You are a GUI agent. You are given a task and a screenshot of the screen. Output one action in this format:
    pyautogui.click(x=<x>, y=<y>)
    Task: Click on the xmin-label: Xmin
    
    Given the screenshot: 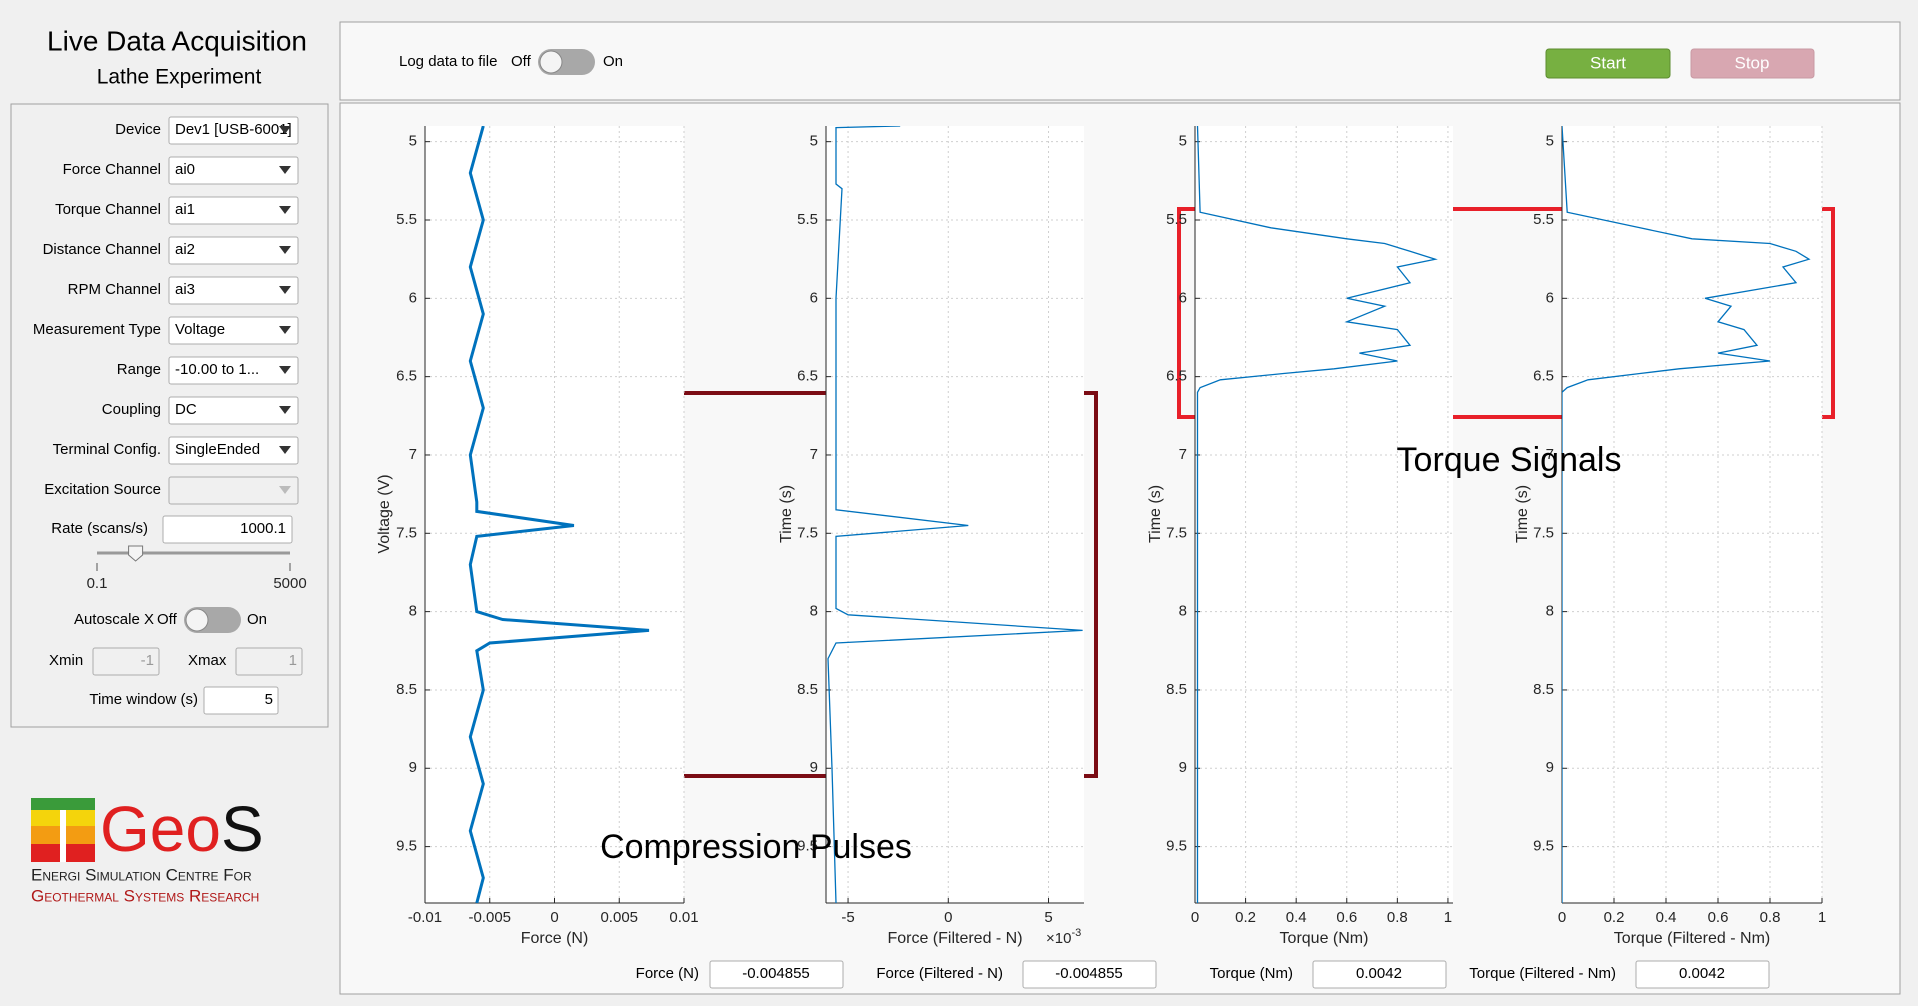 What is the action you would take?
    pyautogui.click(x=66, y=660)
    